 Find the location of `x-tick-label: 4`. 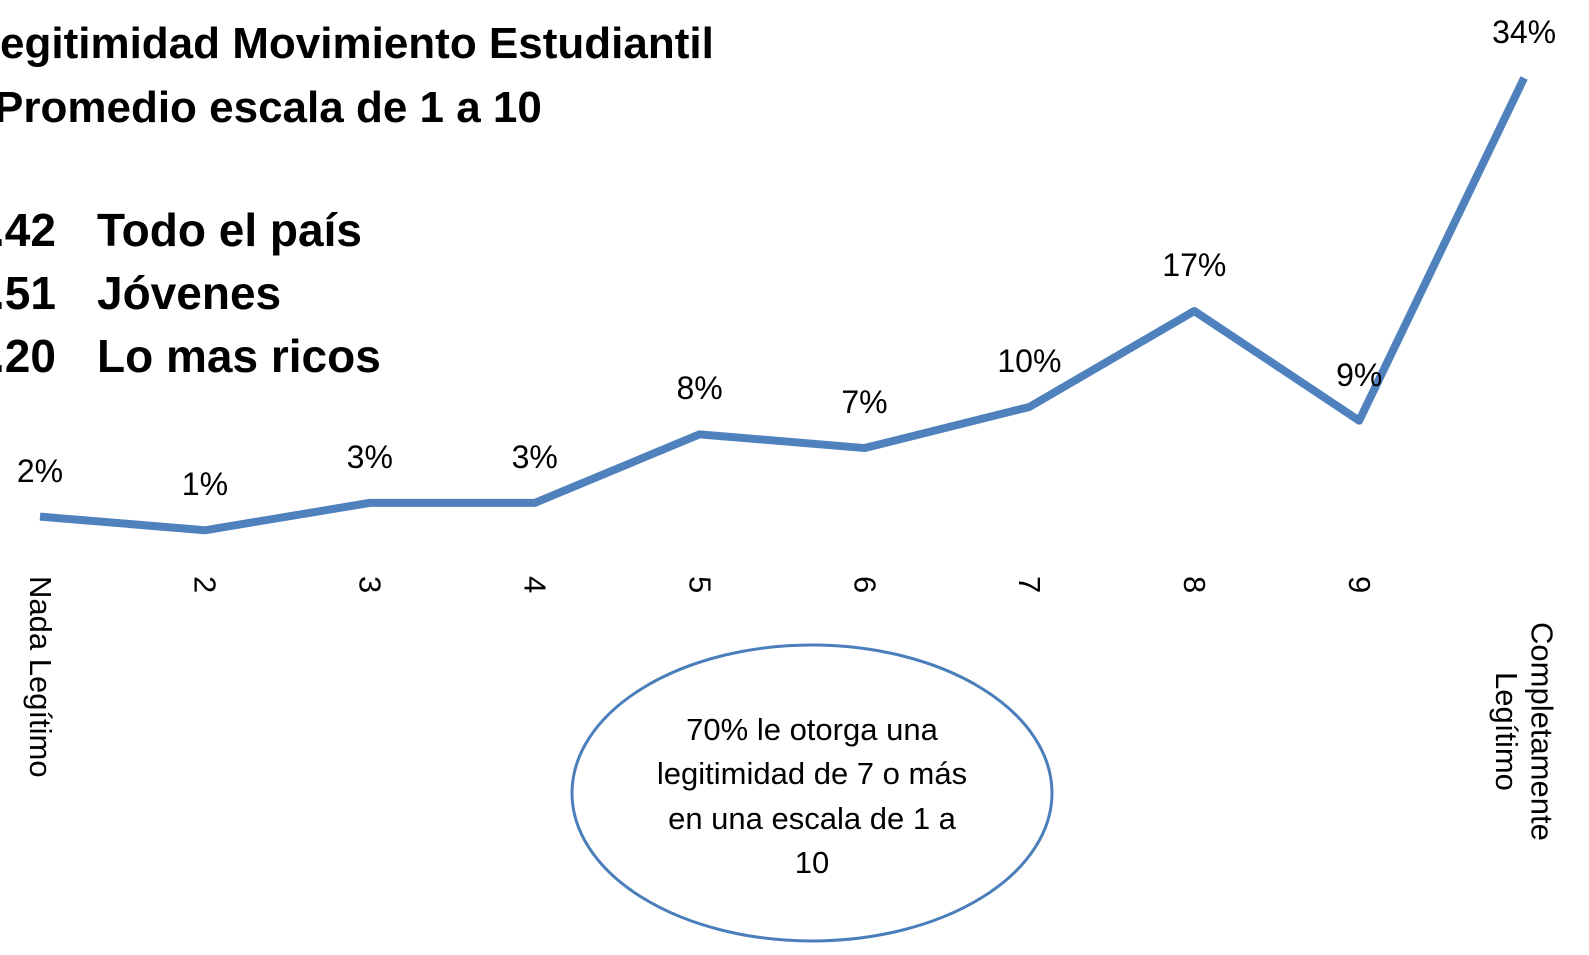

x-tick-label: 4 is located at coordinates (535, 585).